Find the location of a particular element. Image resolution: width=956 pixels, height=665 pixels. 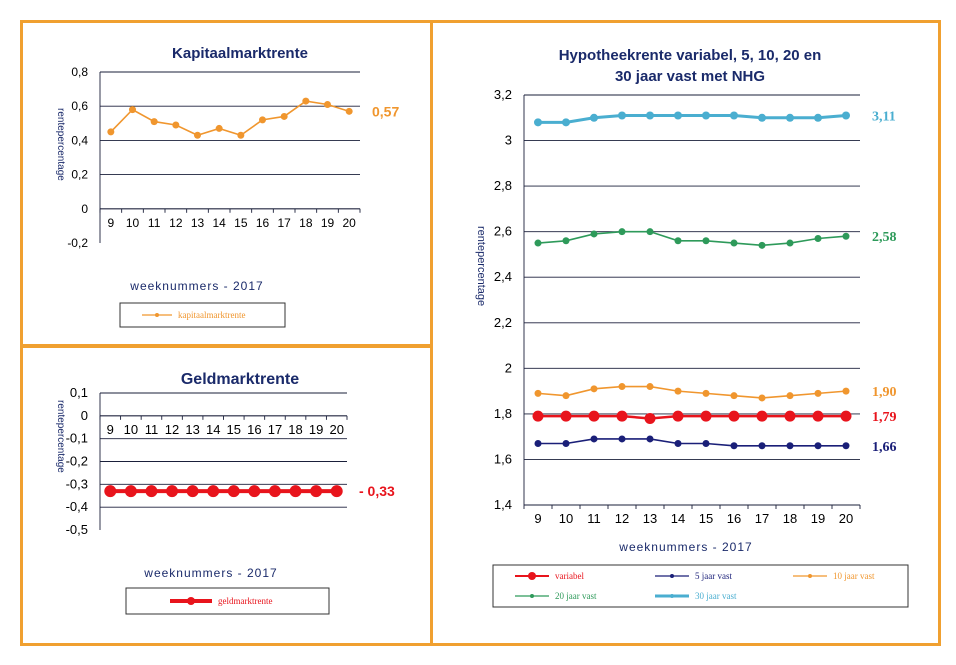

end-value-label: 0,57 is located at coordinates (385, 111).